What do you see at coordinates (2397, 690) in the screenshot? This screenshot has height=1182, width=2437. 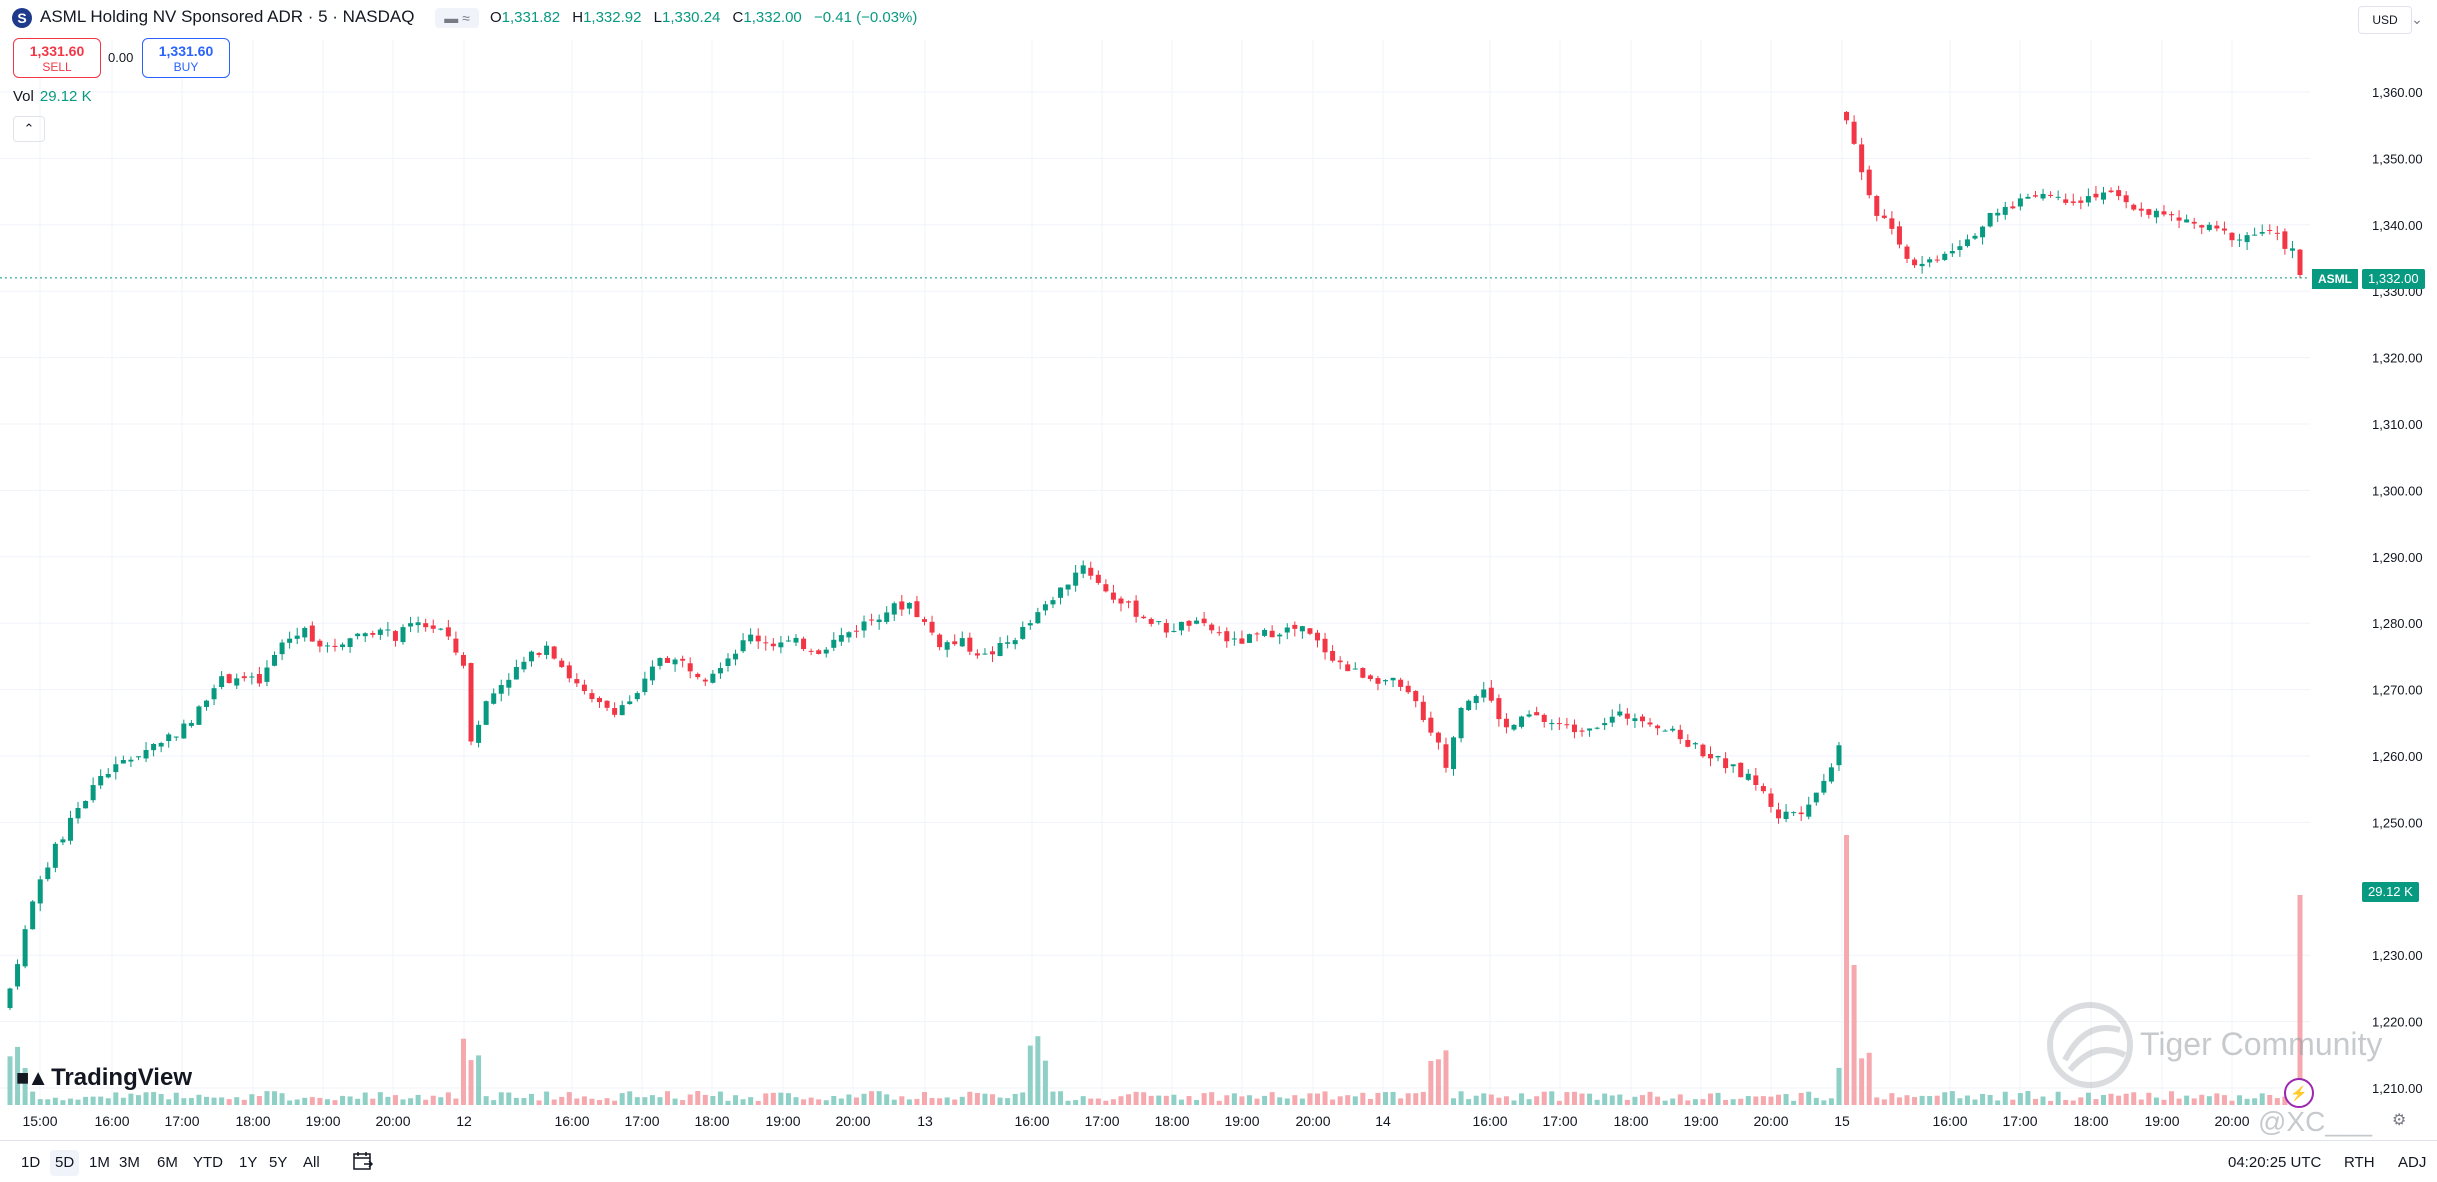 I see `price-tick-label: 1,270.00` at bounding box center [2397, 690].